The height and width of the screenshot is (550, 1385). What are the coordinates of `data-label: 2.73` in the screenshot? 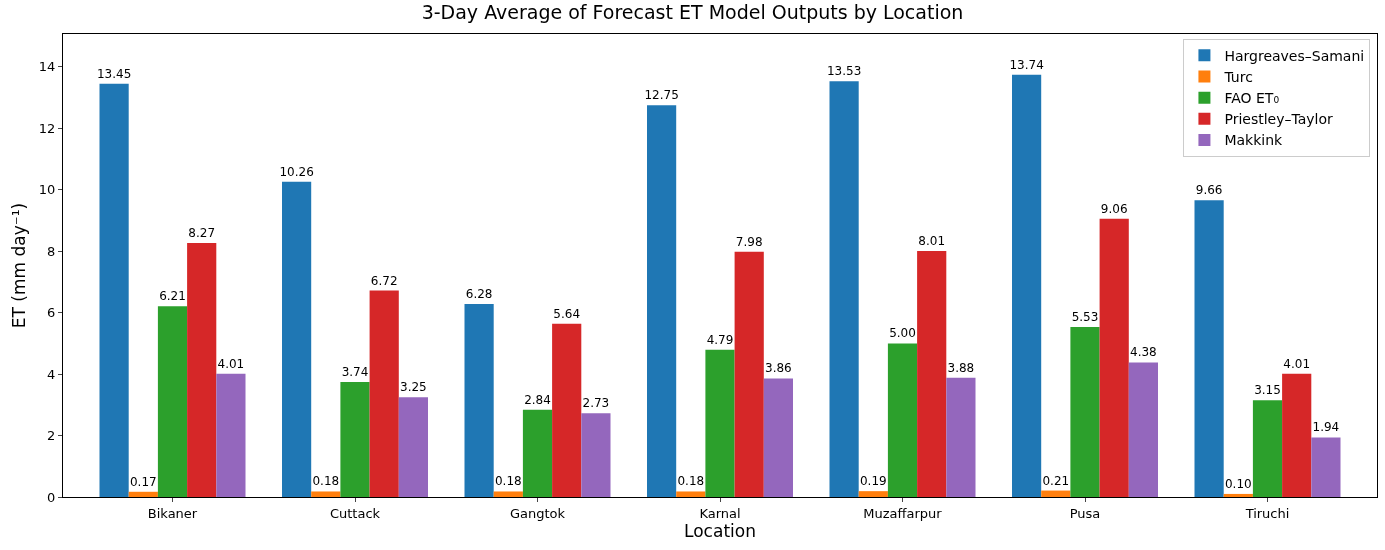 It's located at (596, 403).